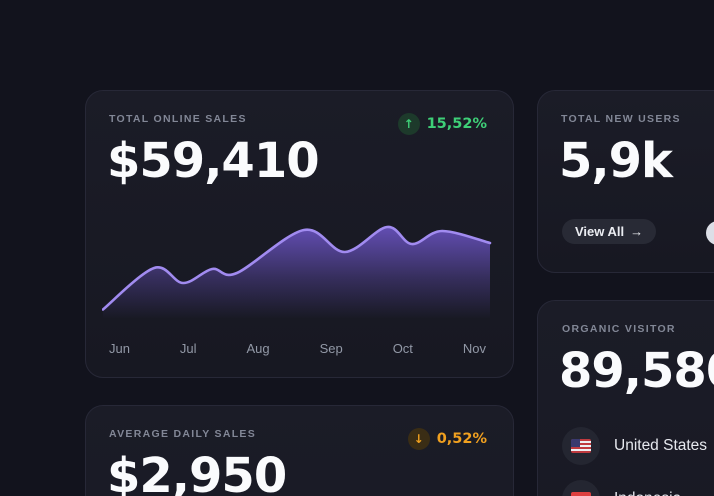 The width and height of the screenshot is (714, 496). What do you see at coordinates (661, 445) in the screenshot?
I see `country-name: United States` at bounding box center [661, 445].